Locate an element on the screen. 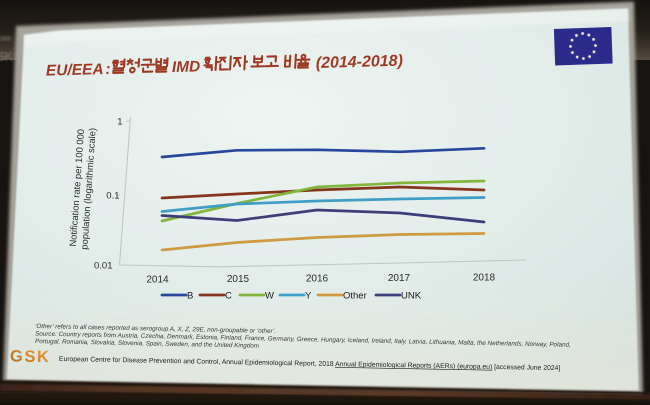  svg-text: 1 is located at coordinates (119, 122).